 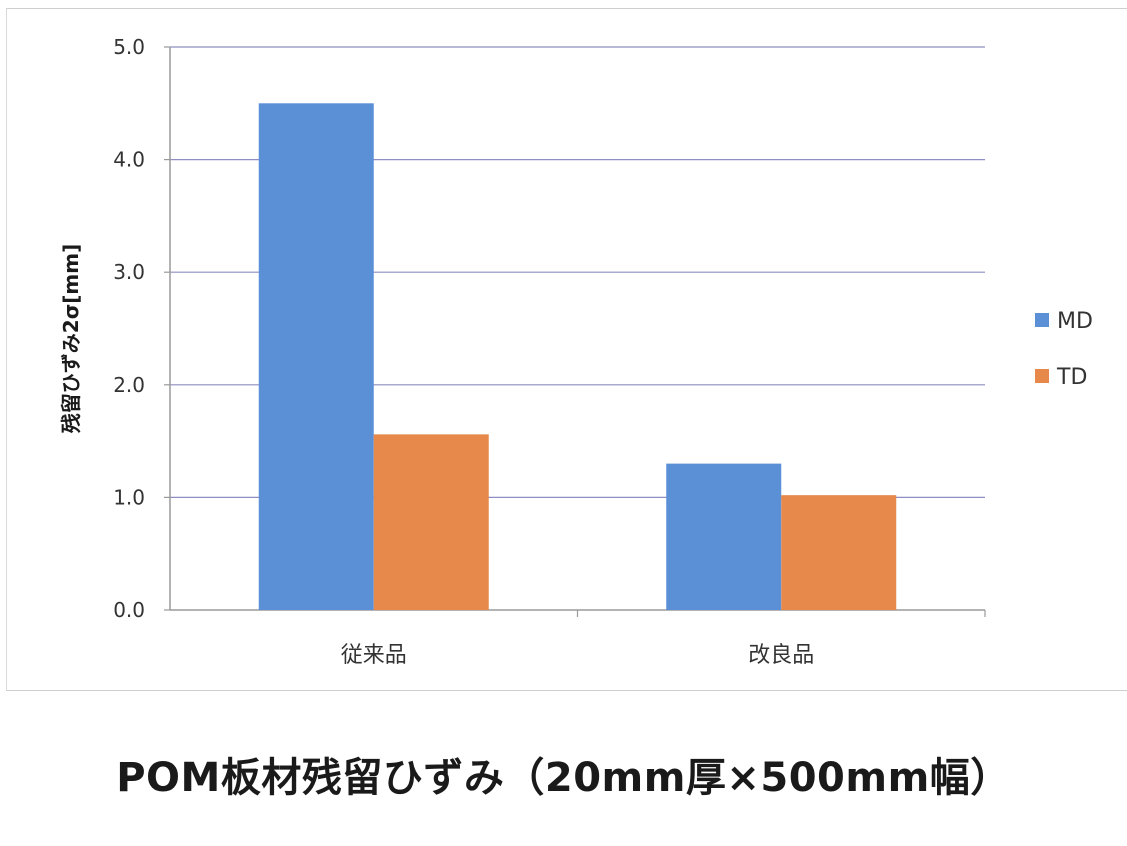 What do you see at coordinates (374, 655) in the screenshot?
I see `x-tick-label: 従来品` at bounding box center [374, 655].